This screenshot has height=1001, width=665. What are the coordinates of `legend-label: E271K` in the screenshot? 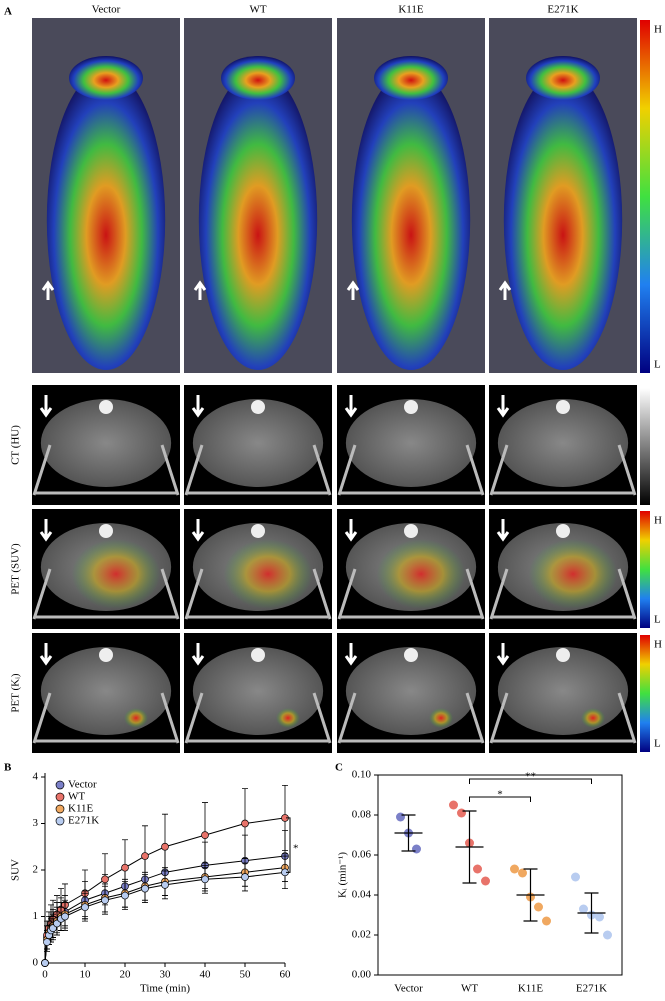 It's located at (83, 821).